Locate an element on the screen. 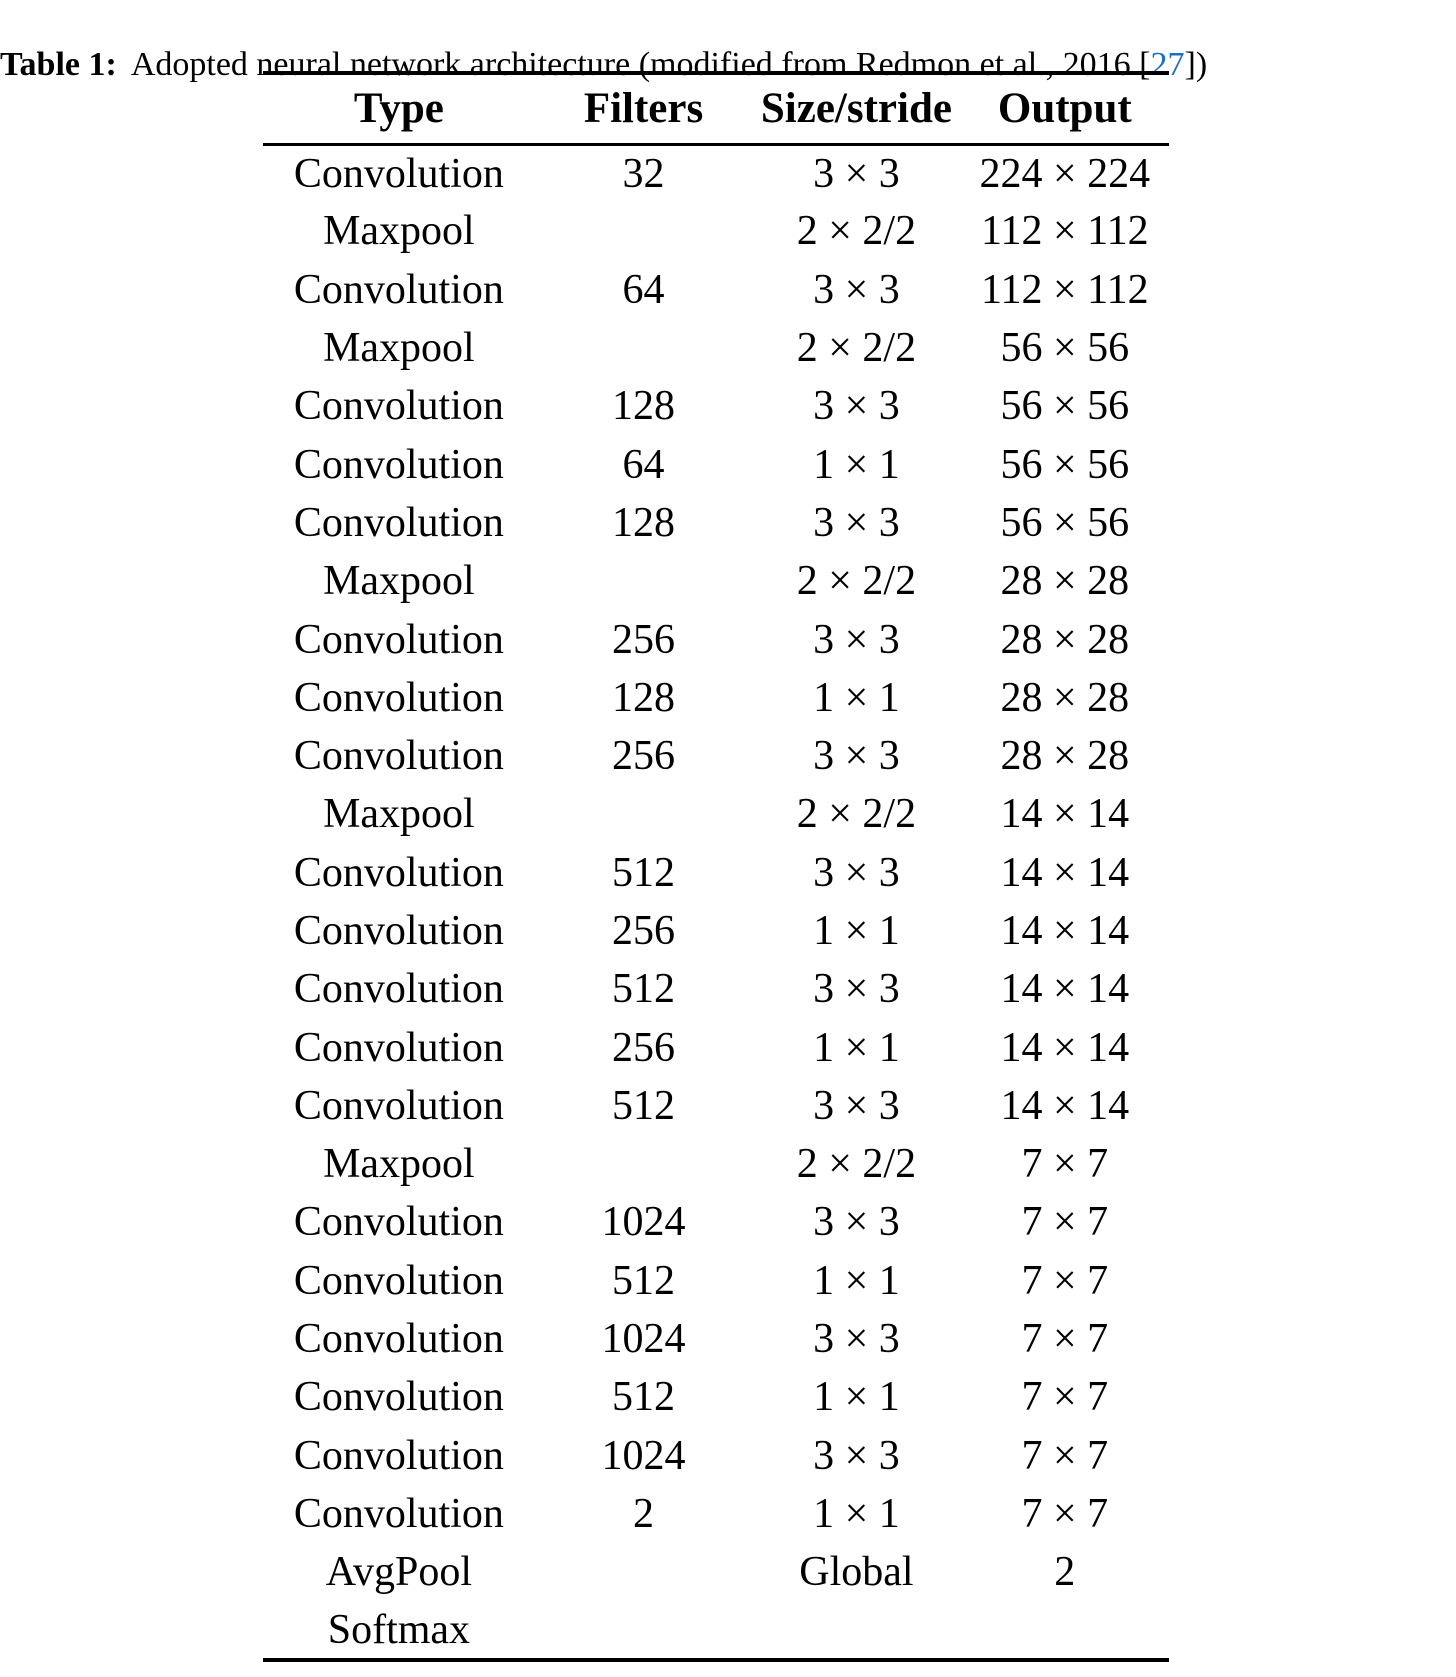 The width and height of the screenshot is (1456, 1677). cell-output is located at coordinates (1065, 1630).